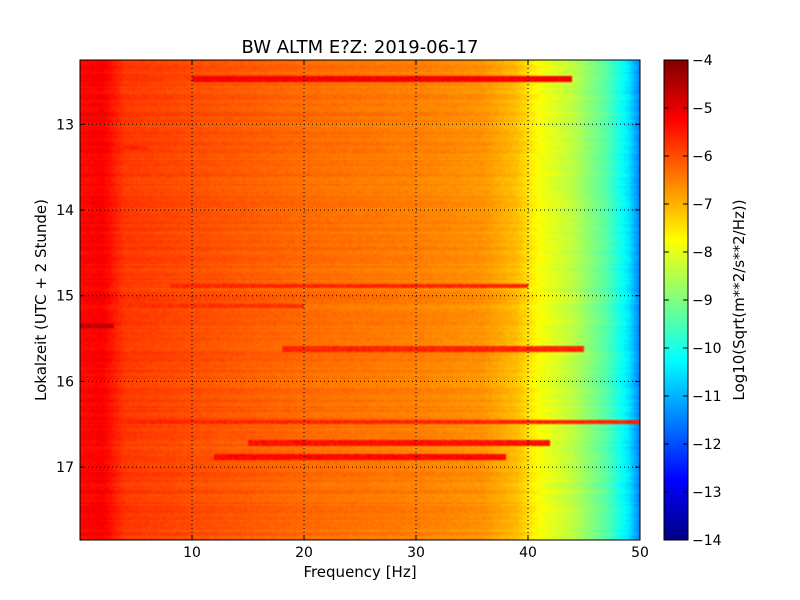  Describe the element at coordinates (707, 541) in the screenshot. I see `colorbar-tick-label: −14` at that location.